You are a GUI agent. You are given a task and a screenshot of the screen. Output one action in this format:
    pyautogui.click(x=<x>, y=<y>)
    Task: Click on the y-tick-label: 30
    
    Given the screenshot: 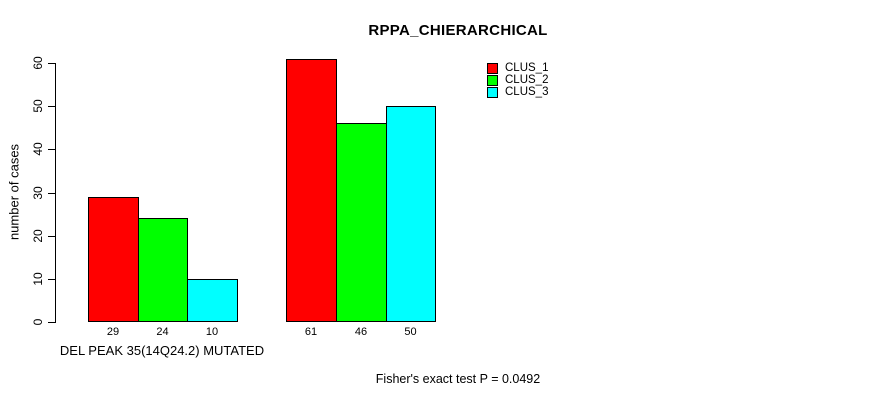 What is the action you would take?
    pyautogui.click(x=38, y=192)
    